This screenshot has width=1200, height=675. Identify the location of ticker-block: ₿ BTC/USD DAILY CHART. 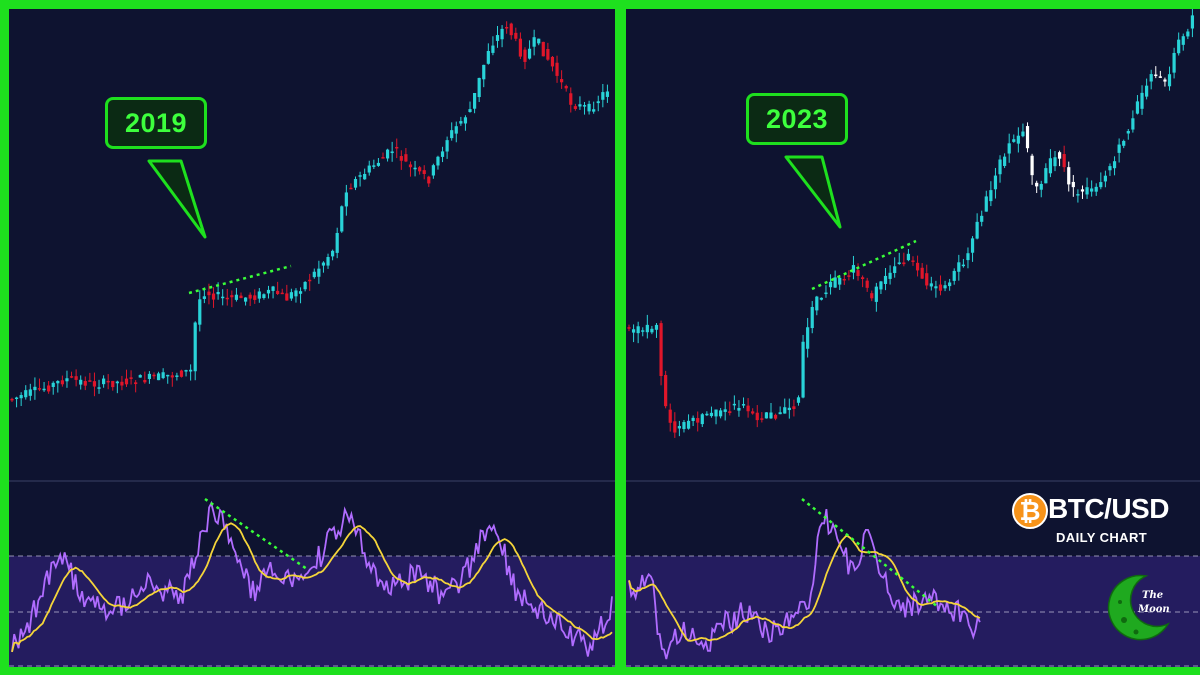
(1106, 523).